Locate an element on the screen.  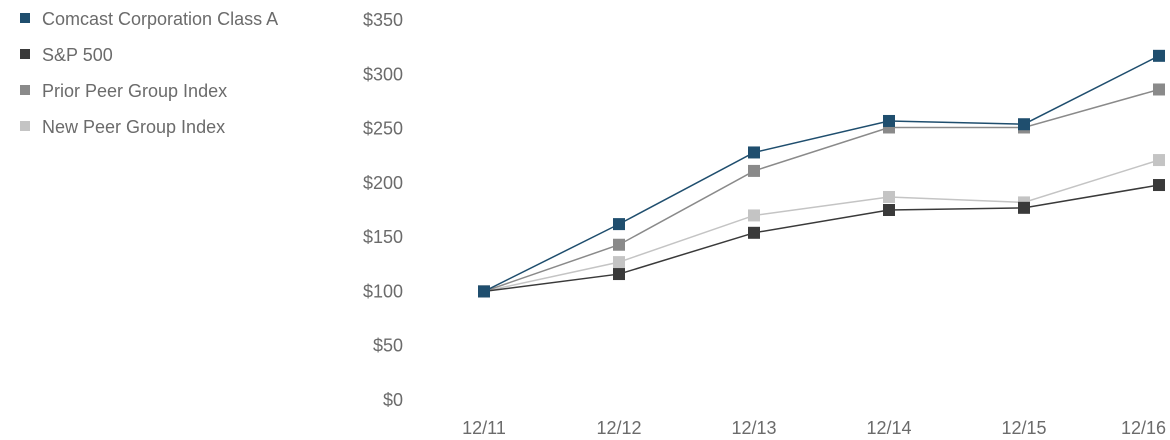
x-tick-label: 12/12 is located at coordinates (618, 428).